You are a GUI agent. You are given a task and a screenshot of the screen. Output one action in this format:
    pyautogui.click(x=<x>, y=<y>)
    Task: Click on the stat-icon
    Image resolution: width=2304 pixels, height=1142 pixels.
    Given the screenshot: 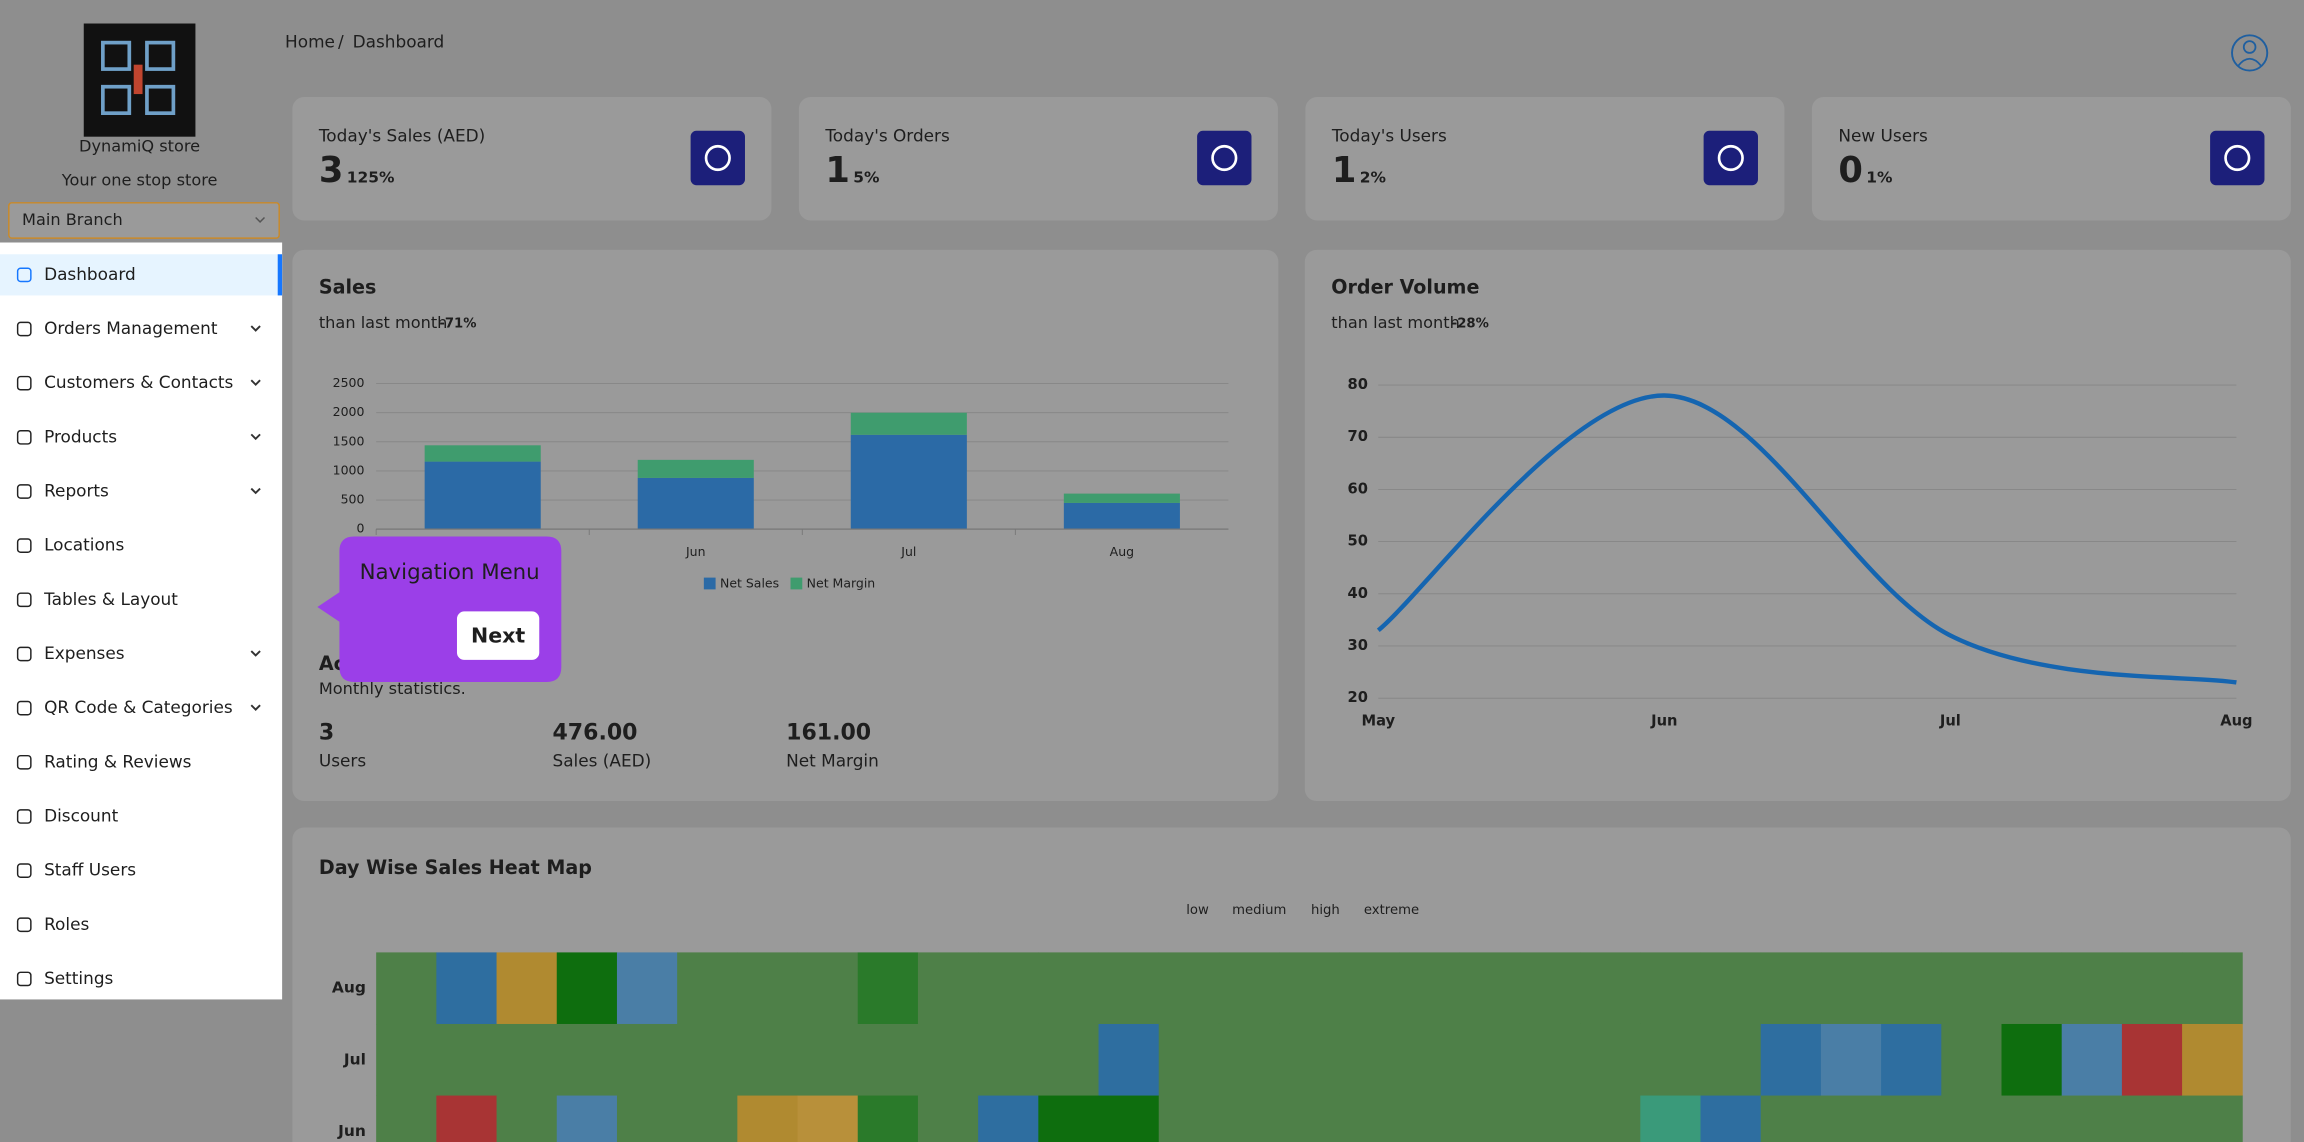 What is the action you would take?
    pyautogui.click(x=2237, y=158)
    